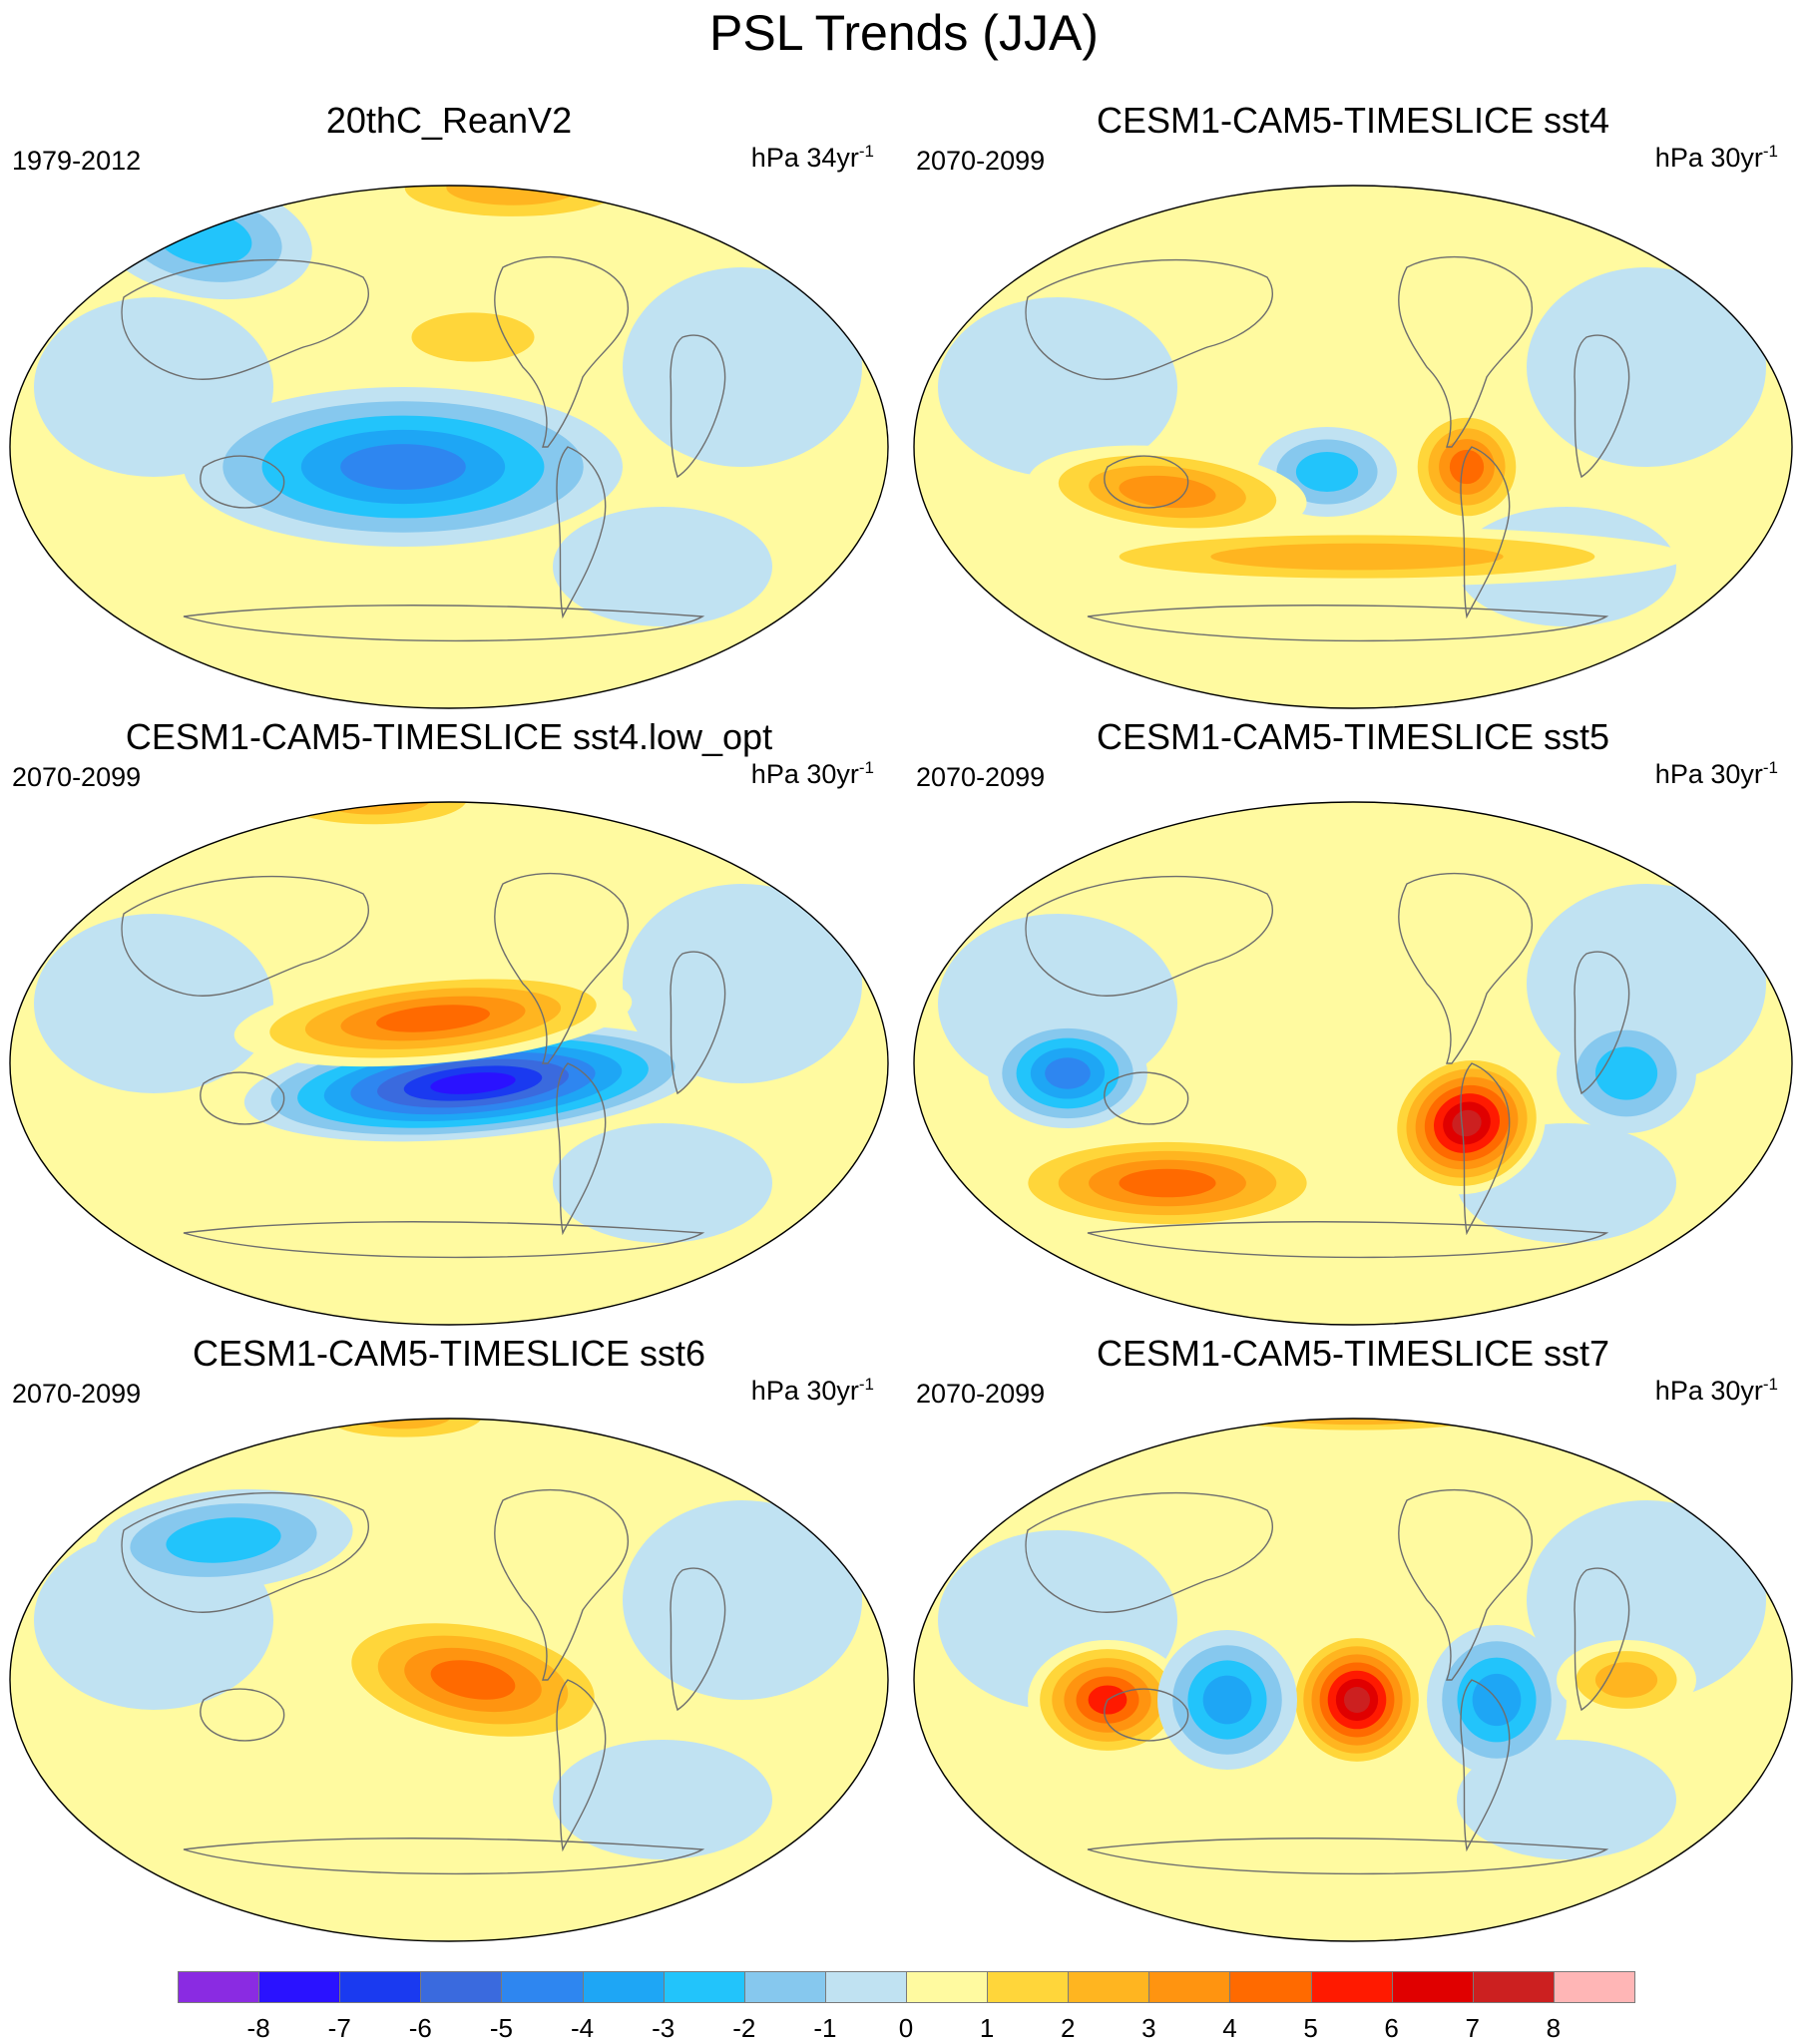  What do you see at coordinates (1229, 2028) in the screenshot?
I see `colorbar-tick-label: 4` at bounding box center [1229, 2028].